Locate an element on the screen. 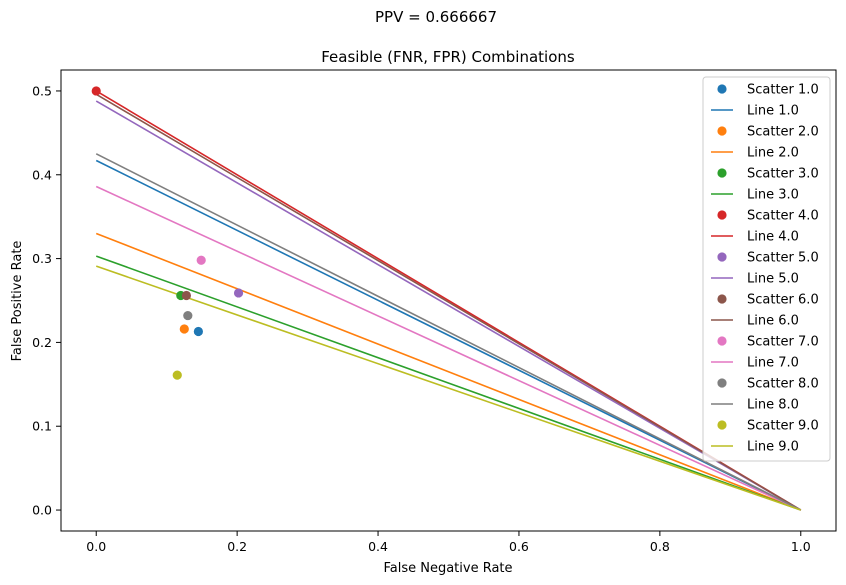 The width and height of the screenshot is (846, 585). x-tick-label: 0.2 is located at coordinates (237, 546).